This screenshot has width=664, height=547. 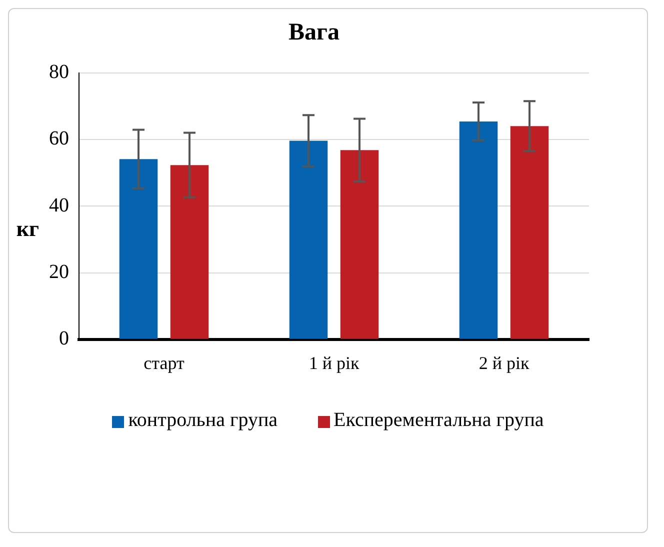 I want to click on y-tick-label: 40, so click(x=59, y=205).